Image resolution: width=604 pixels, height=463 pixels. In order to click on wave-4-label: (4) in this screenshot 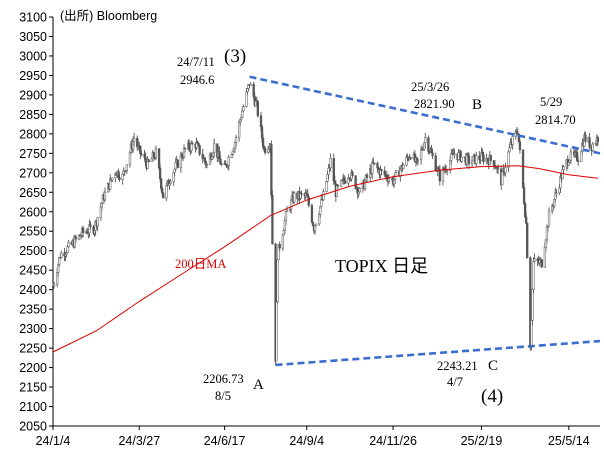, I will do `click(492, 396)`.